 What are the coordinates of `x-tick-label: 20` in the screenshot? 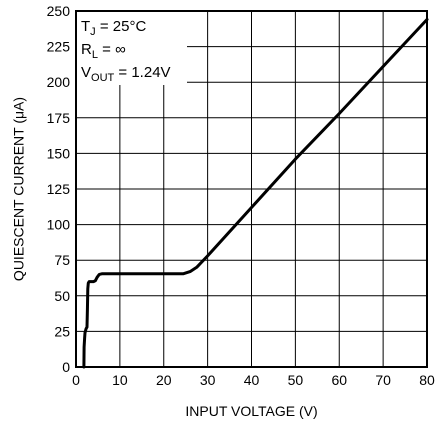 It's located at (164, 380).